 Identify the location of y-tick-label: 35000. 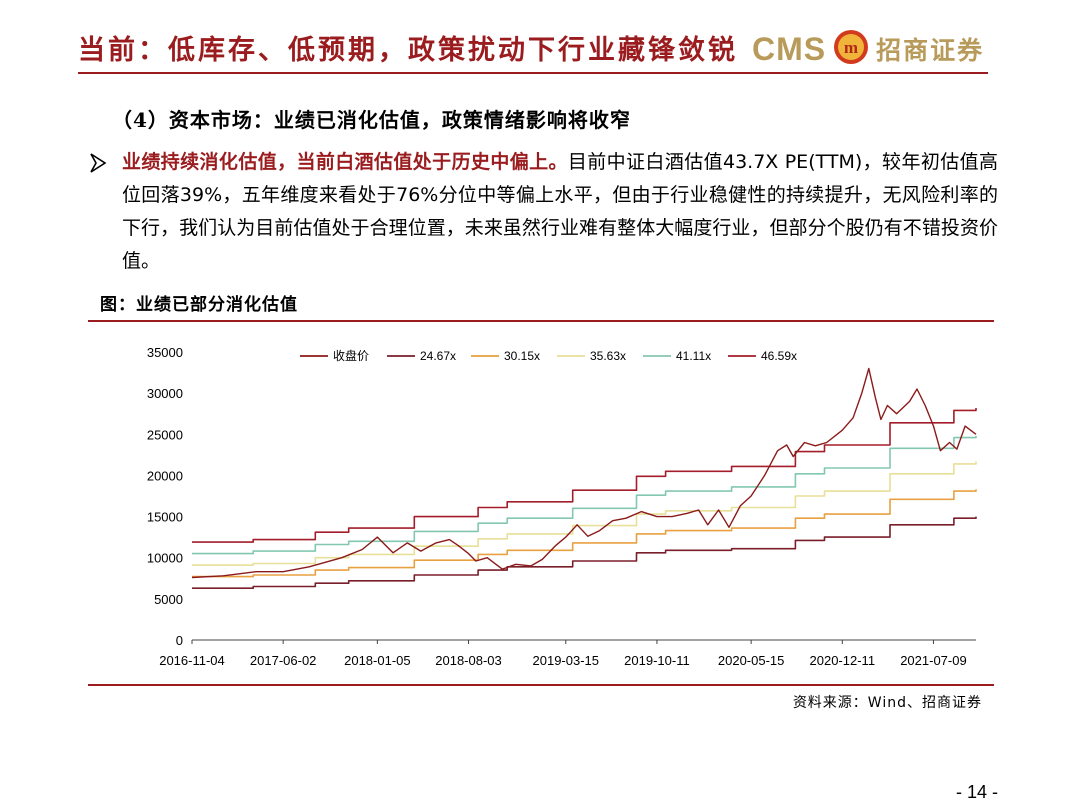
(165, 352).